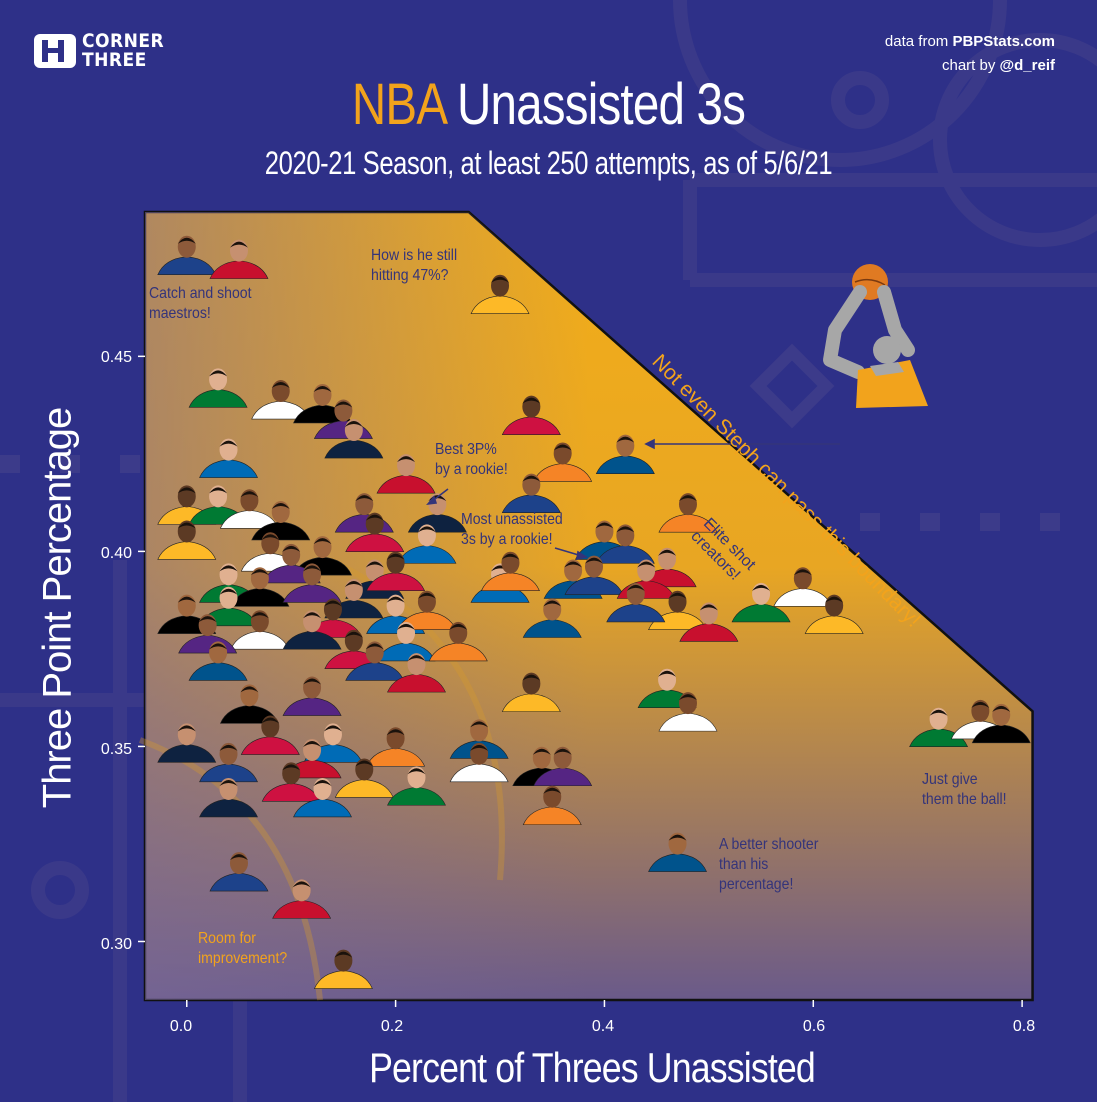 This screenshot has width=1097, height=1102. Describe the element at coordinates (116, 944) in the screenshot. I see `y-tick-label: 0.30` at that location.